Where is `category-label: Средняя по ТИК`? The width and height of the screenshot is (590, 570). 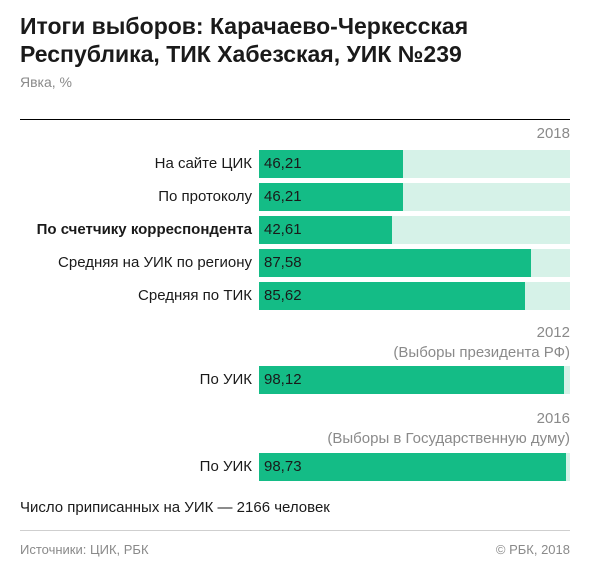
category-label: Средняя по ТИК is located at coordinates (195, 295).